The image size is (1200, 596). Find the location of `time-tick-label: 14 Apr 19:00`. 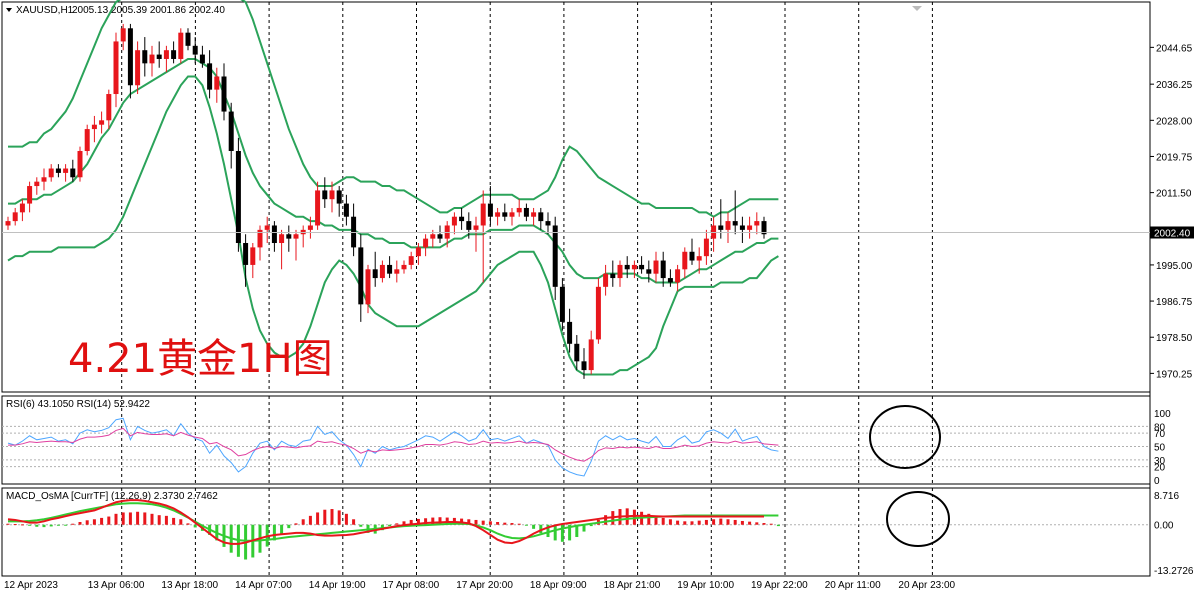

time-tick-label: 14 Apr 19:00 is located at coordinates (337, 585).